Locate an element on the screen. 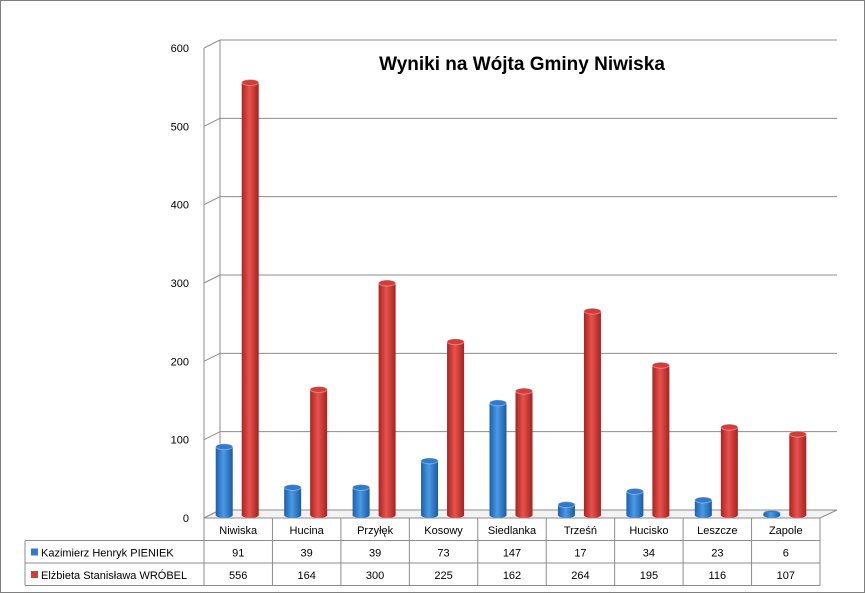 The height and width of the screenshot is (593, 865). data-label: 91 is located at coordinates (238, 554).